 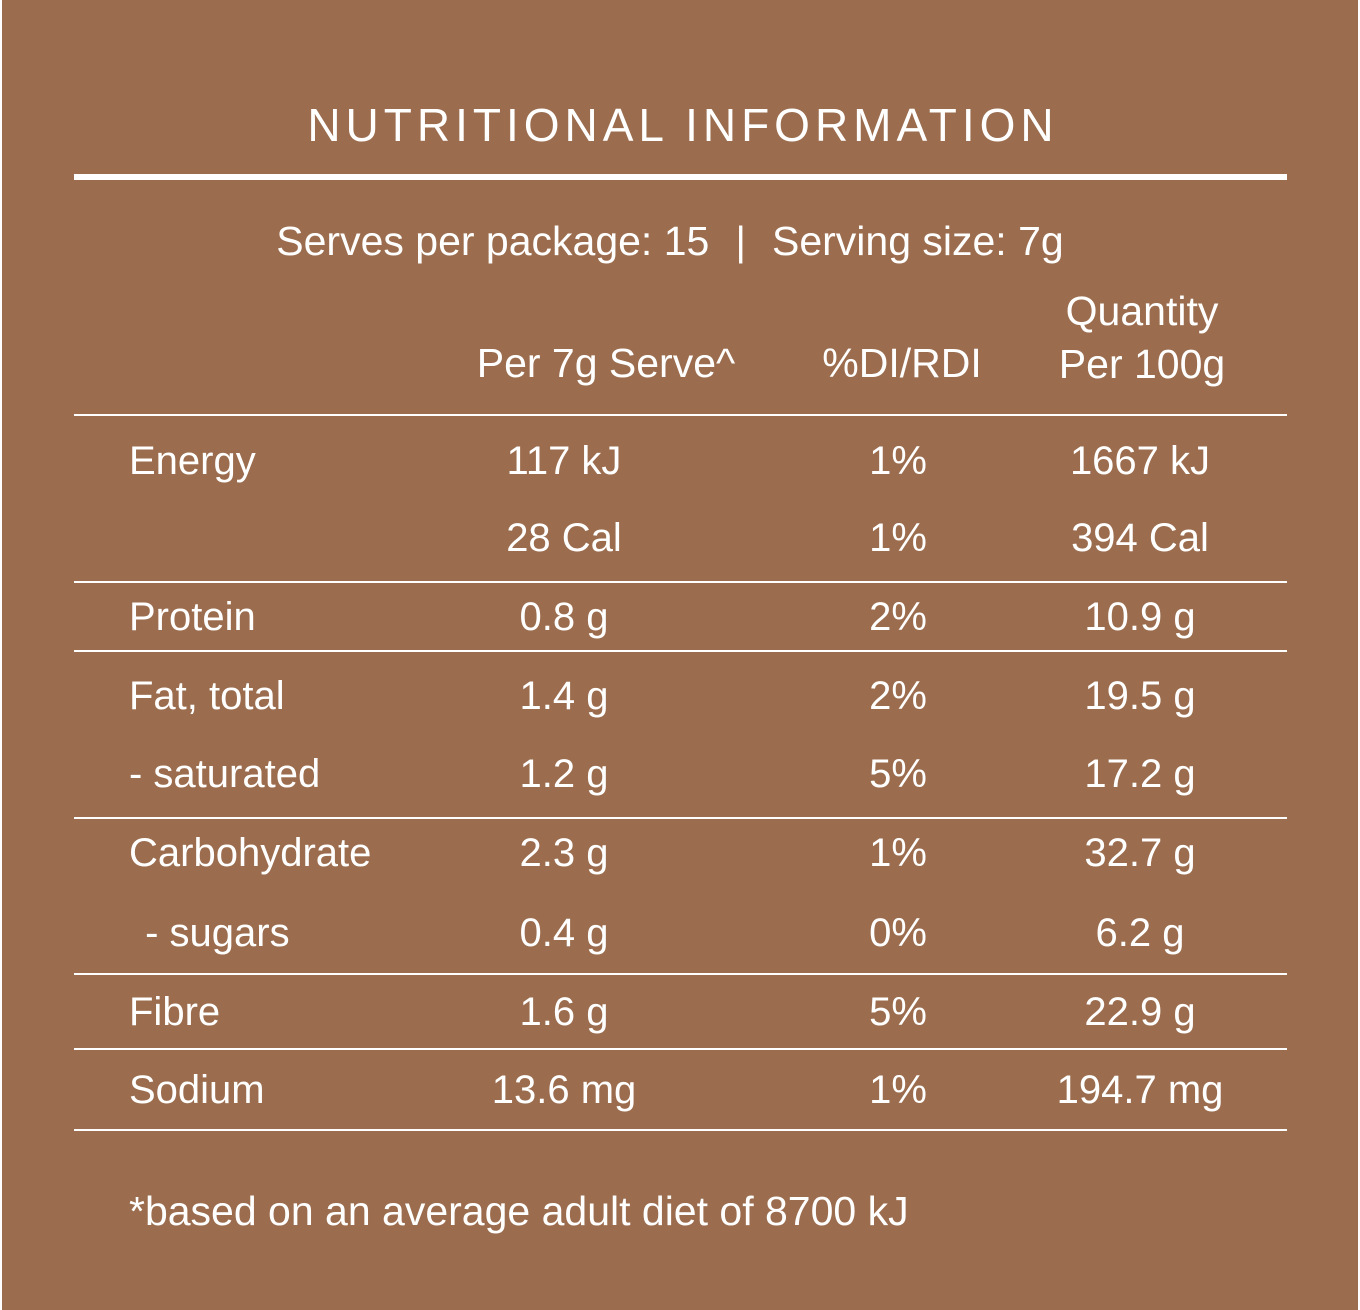 What do you see at coordinates (207, 696) in the screenshot?
I see `nutrient-name: Fat, total` at bounding box center [207, 696].